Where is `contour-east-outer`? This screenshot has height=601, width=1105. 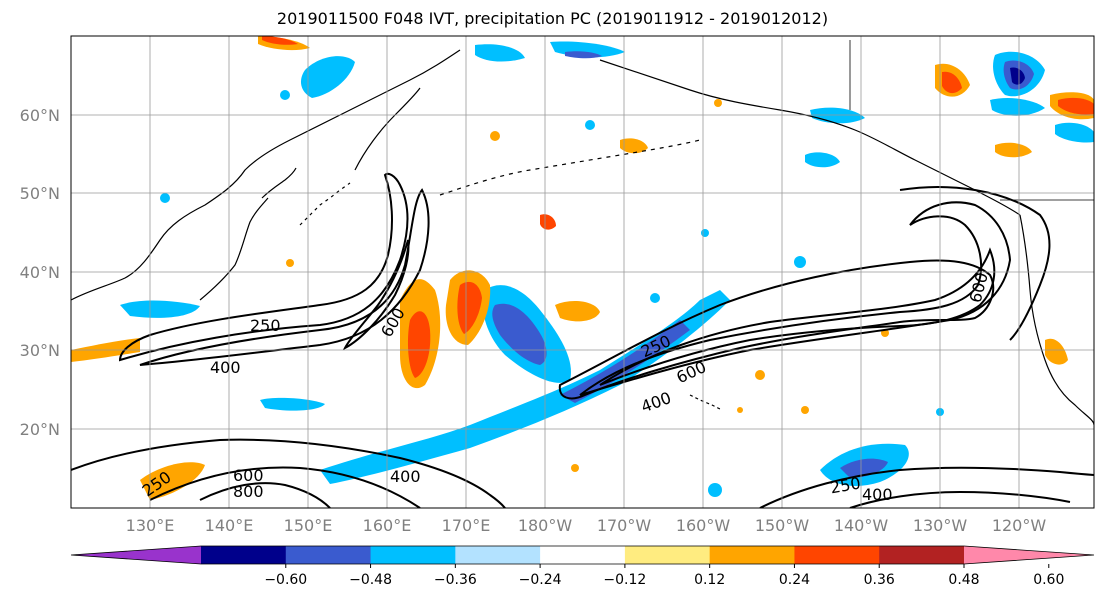 contour-east-outer is located at coordinates (975, 263).